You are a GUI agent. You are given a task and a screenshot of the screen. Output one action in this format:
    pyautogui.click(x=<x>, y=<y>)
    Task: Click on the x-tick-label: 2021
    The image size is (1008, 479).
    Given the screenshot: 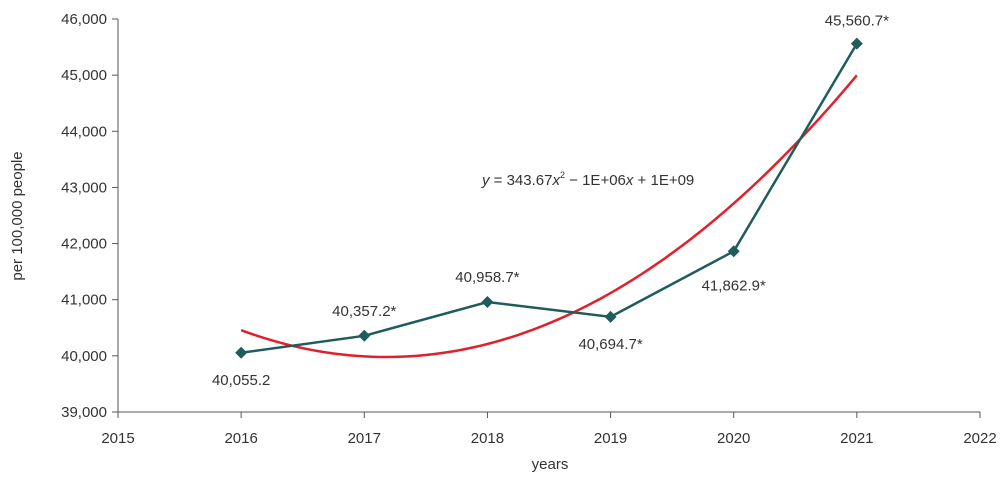 What is the action you would take?
    pyautogui.click(x=856, y=438)
    